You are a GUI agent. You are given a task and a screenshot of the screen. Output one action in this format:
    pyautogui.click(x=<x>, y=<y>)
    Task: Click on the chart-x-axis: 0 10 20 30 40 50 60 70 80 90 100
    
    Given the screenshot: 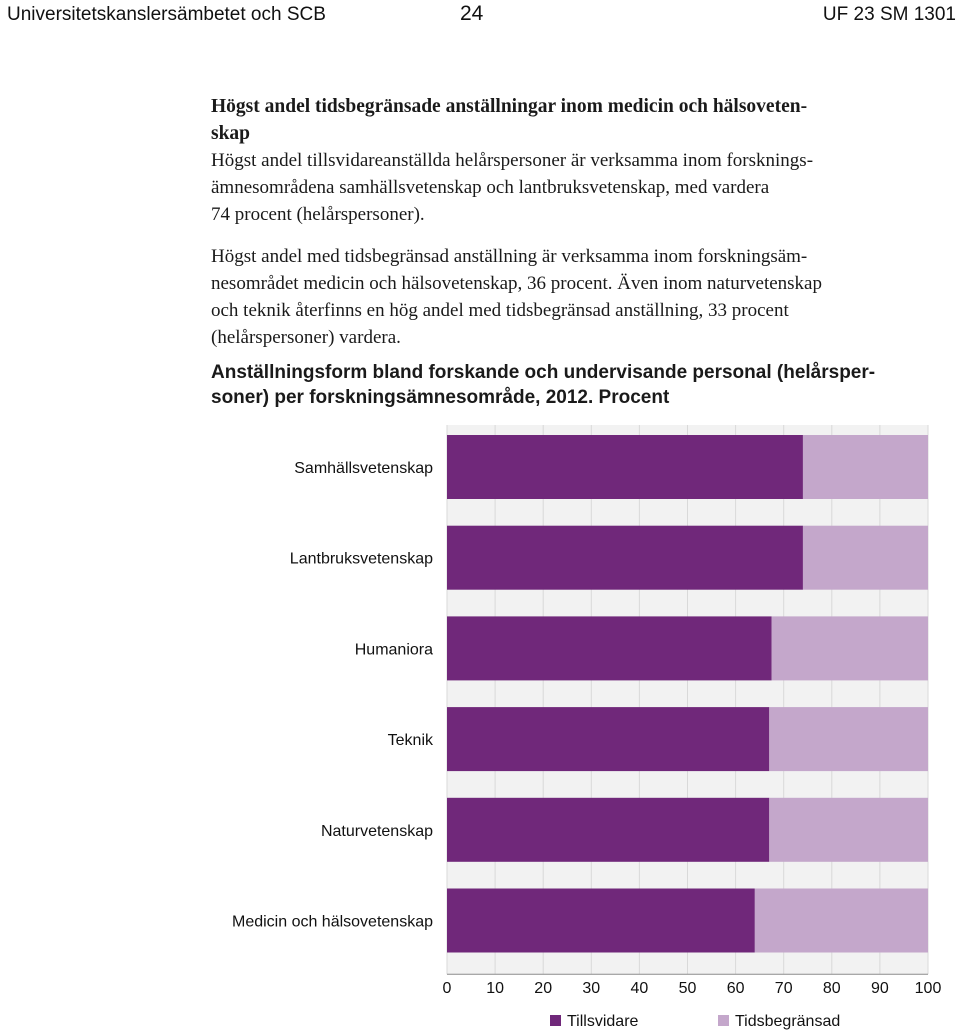 What is the action you would take?
    pyautogui.click(x=692, y=988)
    